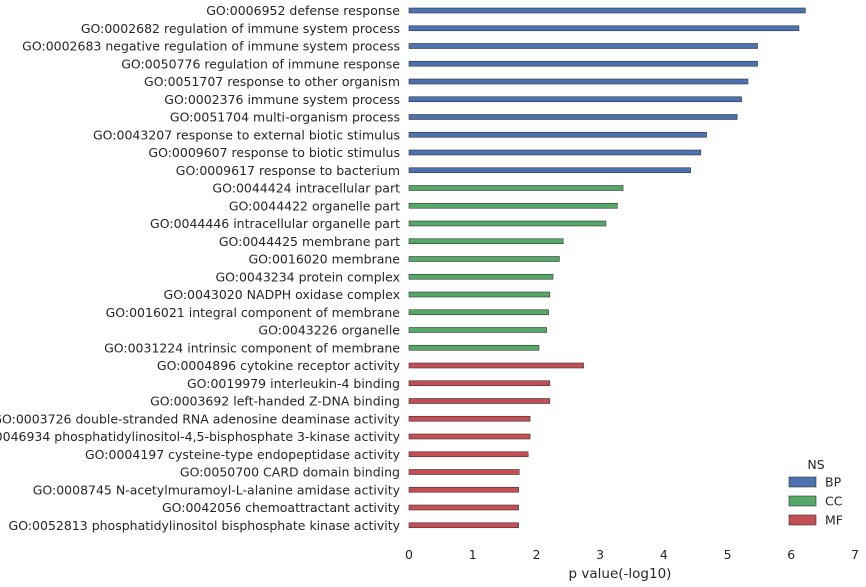 This screenshot has height=587, width=866. What do you see at coordinates (834, 520) in the screenshot?
I see `legend-label-mf: MF` at bounding box center [834, 520].